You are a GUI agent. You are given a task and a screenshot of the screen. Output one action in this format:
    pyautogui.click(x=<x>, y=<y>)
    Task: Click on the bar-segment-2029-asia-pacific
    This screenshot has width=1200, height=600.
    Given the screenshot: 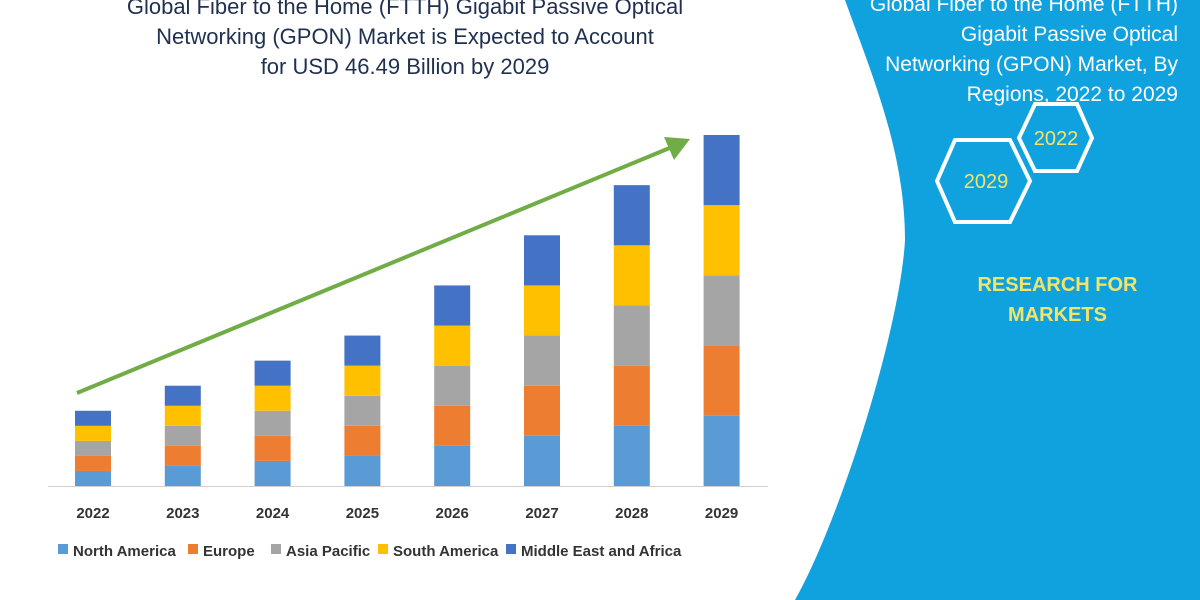 What is the action you would take?
    pyautogui.click(x=721, y=310)
    